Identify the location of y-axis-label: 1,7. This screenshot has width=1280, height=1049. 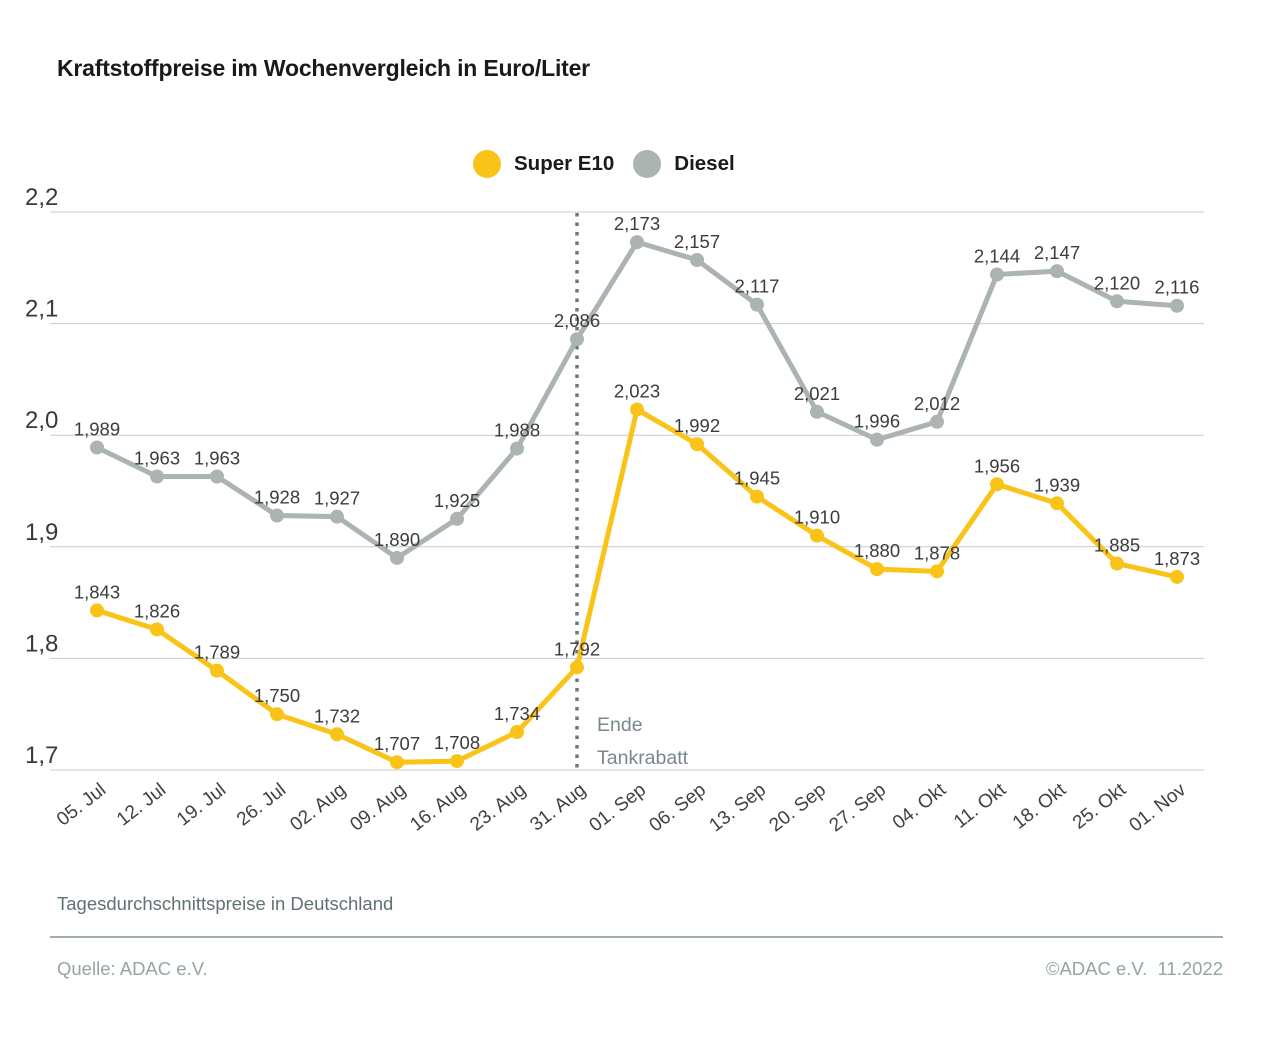
(41, 755).